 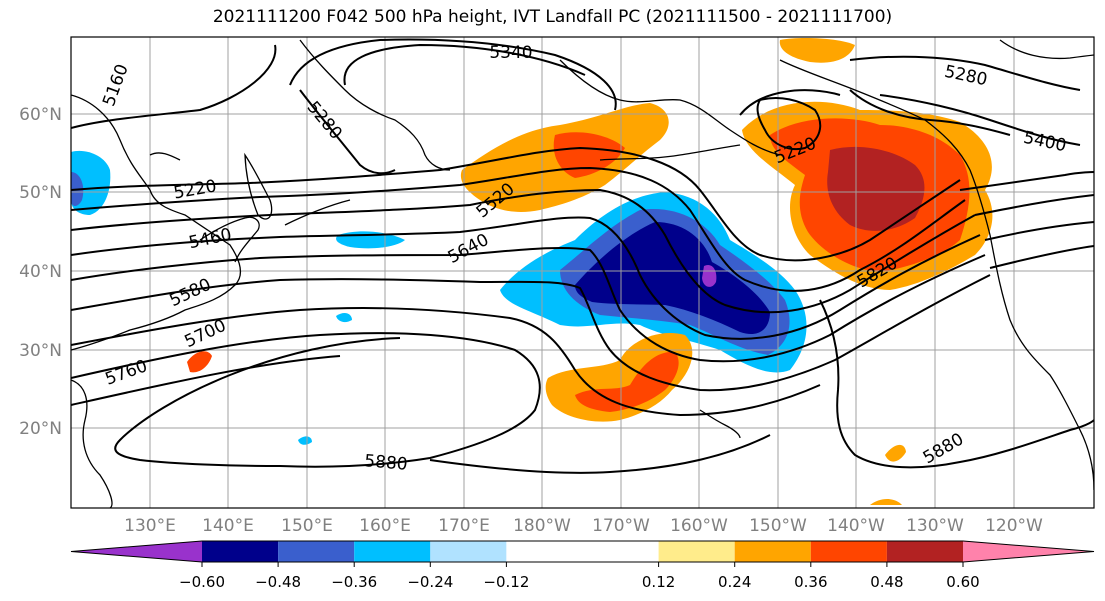 What do you see at coordinates (228, 526) in the screenshot?
I see `longitude-tick-label: 140°E` at bounding box center [228, 526].